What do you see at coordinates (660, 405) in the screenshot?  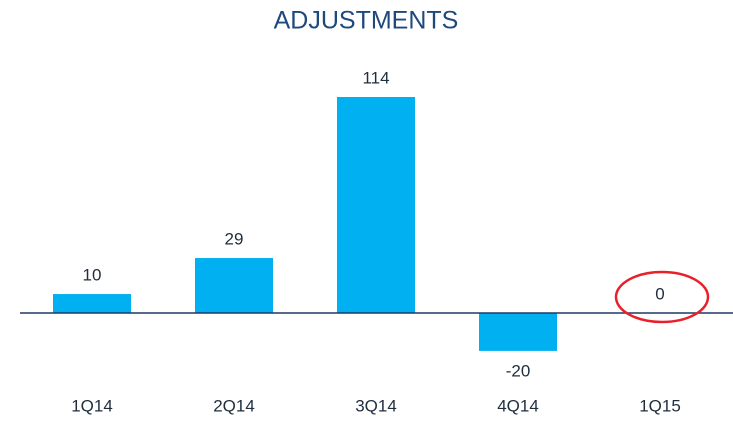 I see `x-tick-label: 1Q15` at bounding box center [660, 405].